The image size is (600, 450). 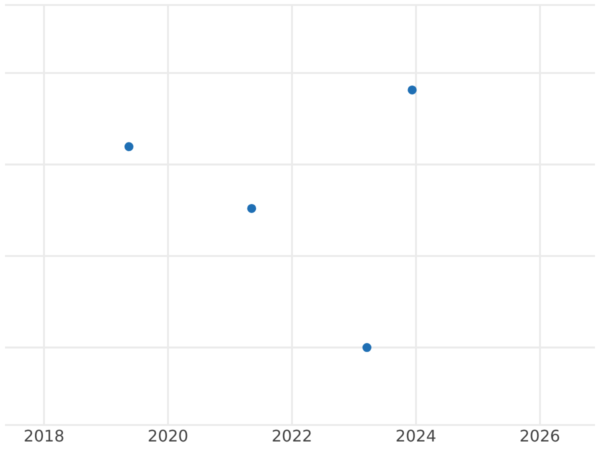 What do you see at coordinates (416, 436) in the screenshot?
I see `x-tick-label: 2024` at bounding box center [416, 436].